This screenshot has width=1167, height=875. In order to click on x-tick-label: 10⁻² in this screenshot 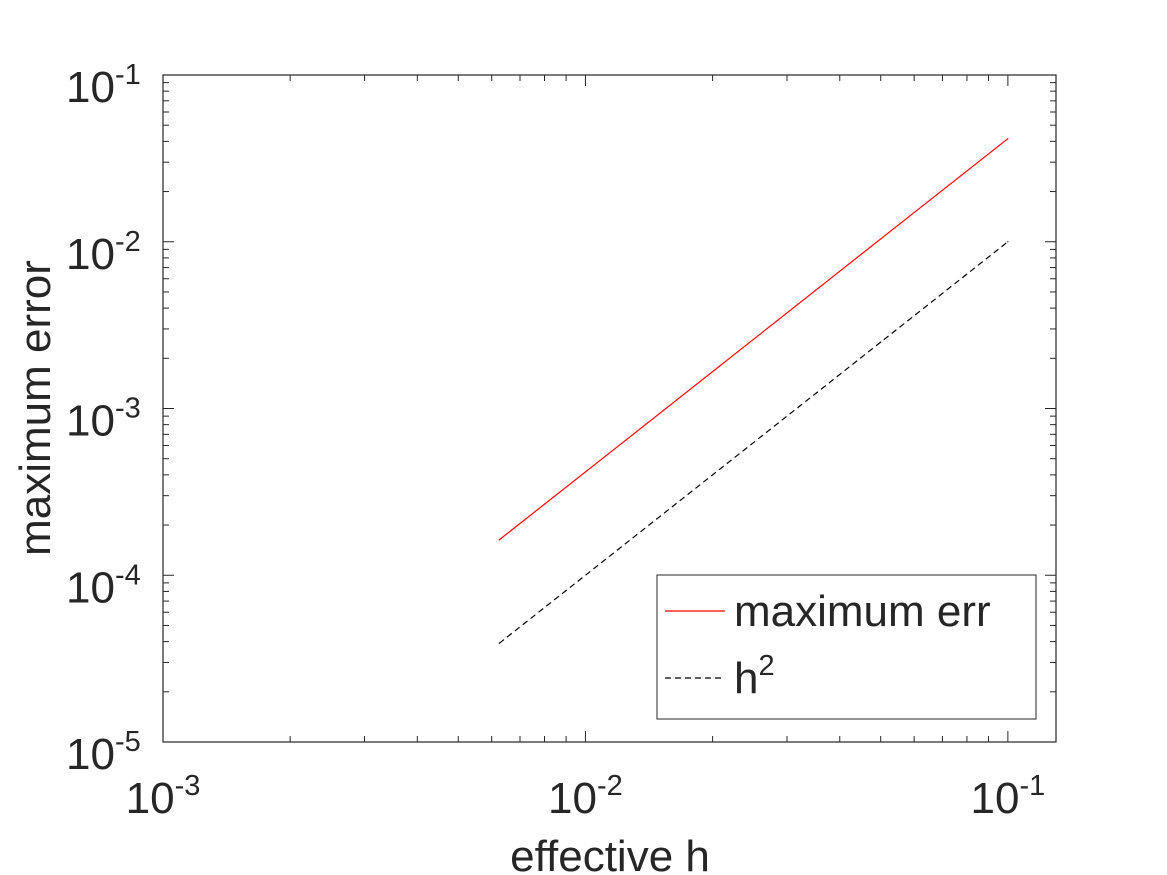, I will do `click(585, 796)`.